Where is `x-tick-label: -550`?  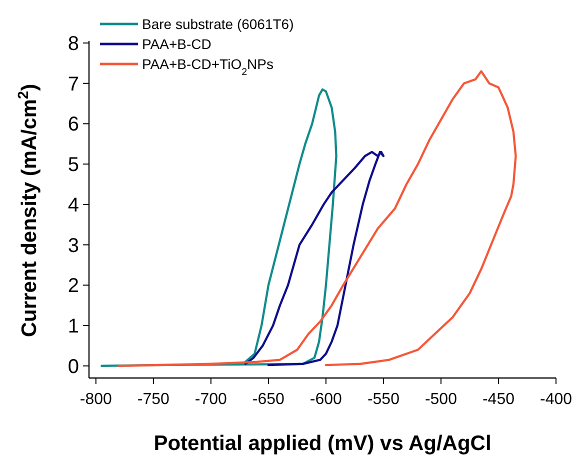
x-tick-label: -550 is located at coordinates (383, 399).